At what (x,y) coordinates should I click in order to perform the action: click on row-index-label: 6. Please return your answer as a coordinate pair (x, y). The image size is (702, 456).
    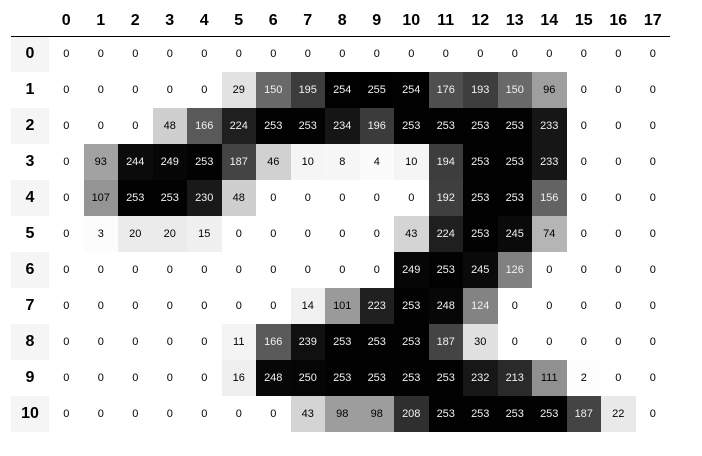
    Looking at the image, I should click on (30, 270).